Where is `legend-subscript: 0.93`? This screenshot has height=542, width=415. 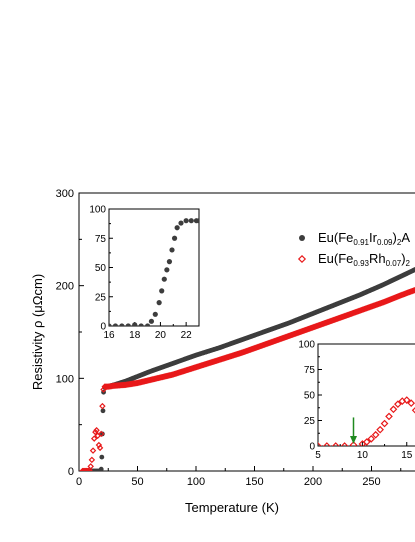 legend-subscript: 0.93 is located at coordinates (361, 263).